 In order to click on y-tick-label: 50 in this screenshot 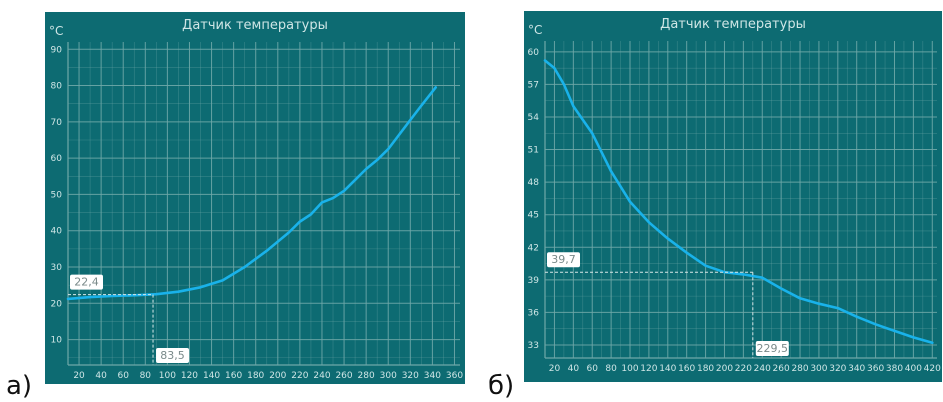, I will do `click(57, 195)`.